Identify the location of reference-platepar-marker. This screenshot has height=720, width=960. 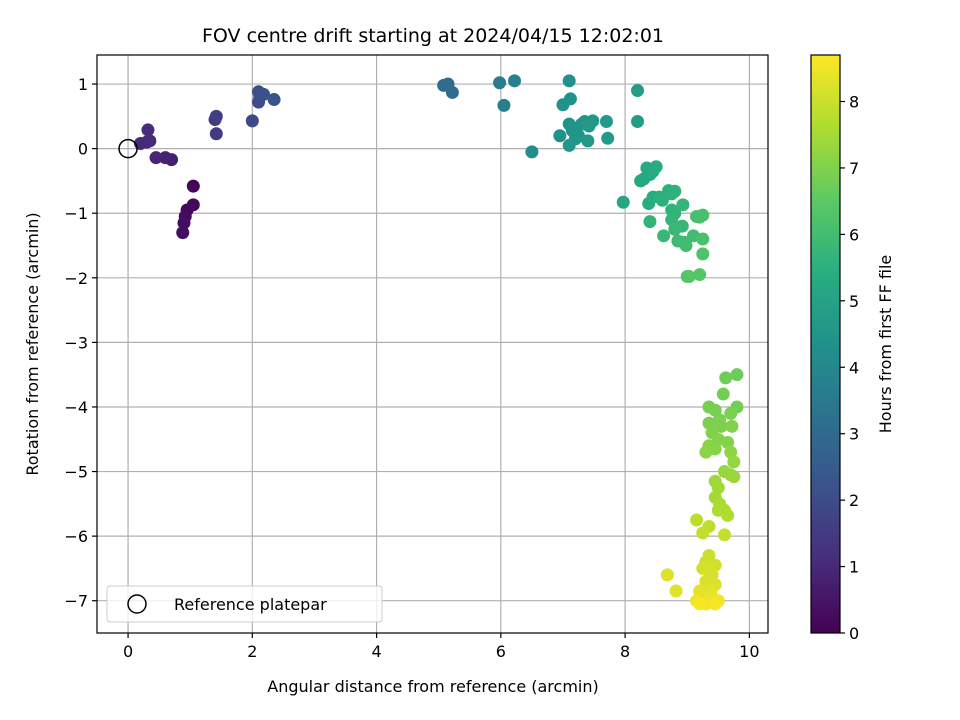
(128, 148).